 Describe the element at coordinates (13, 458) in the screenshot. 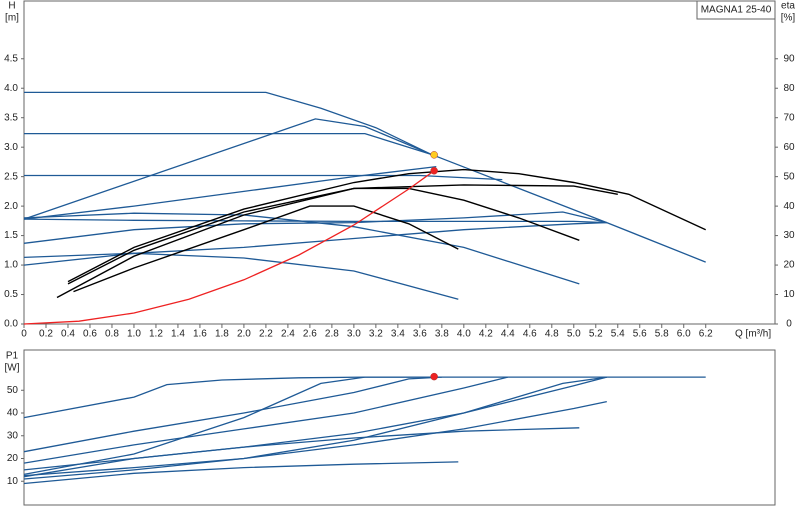

I see `y-tick-label: 20` at that location.